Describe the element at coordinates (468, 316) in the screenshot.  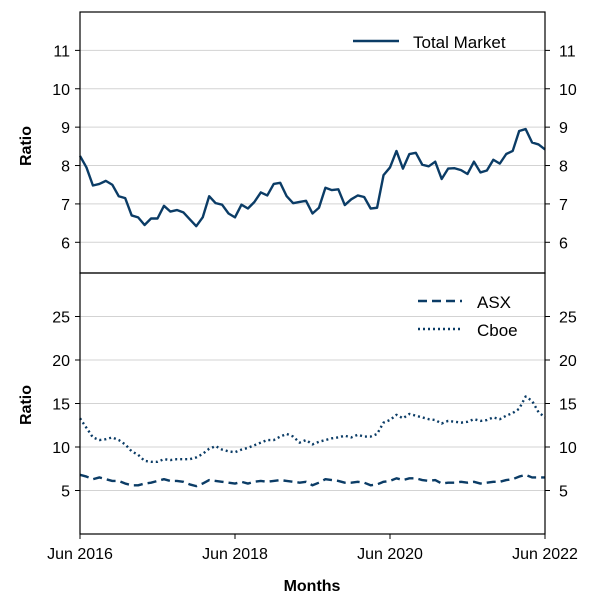
I see `bottom-legend: ASX Cboe` at that location.